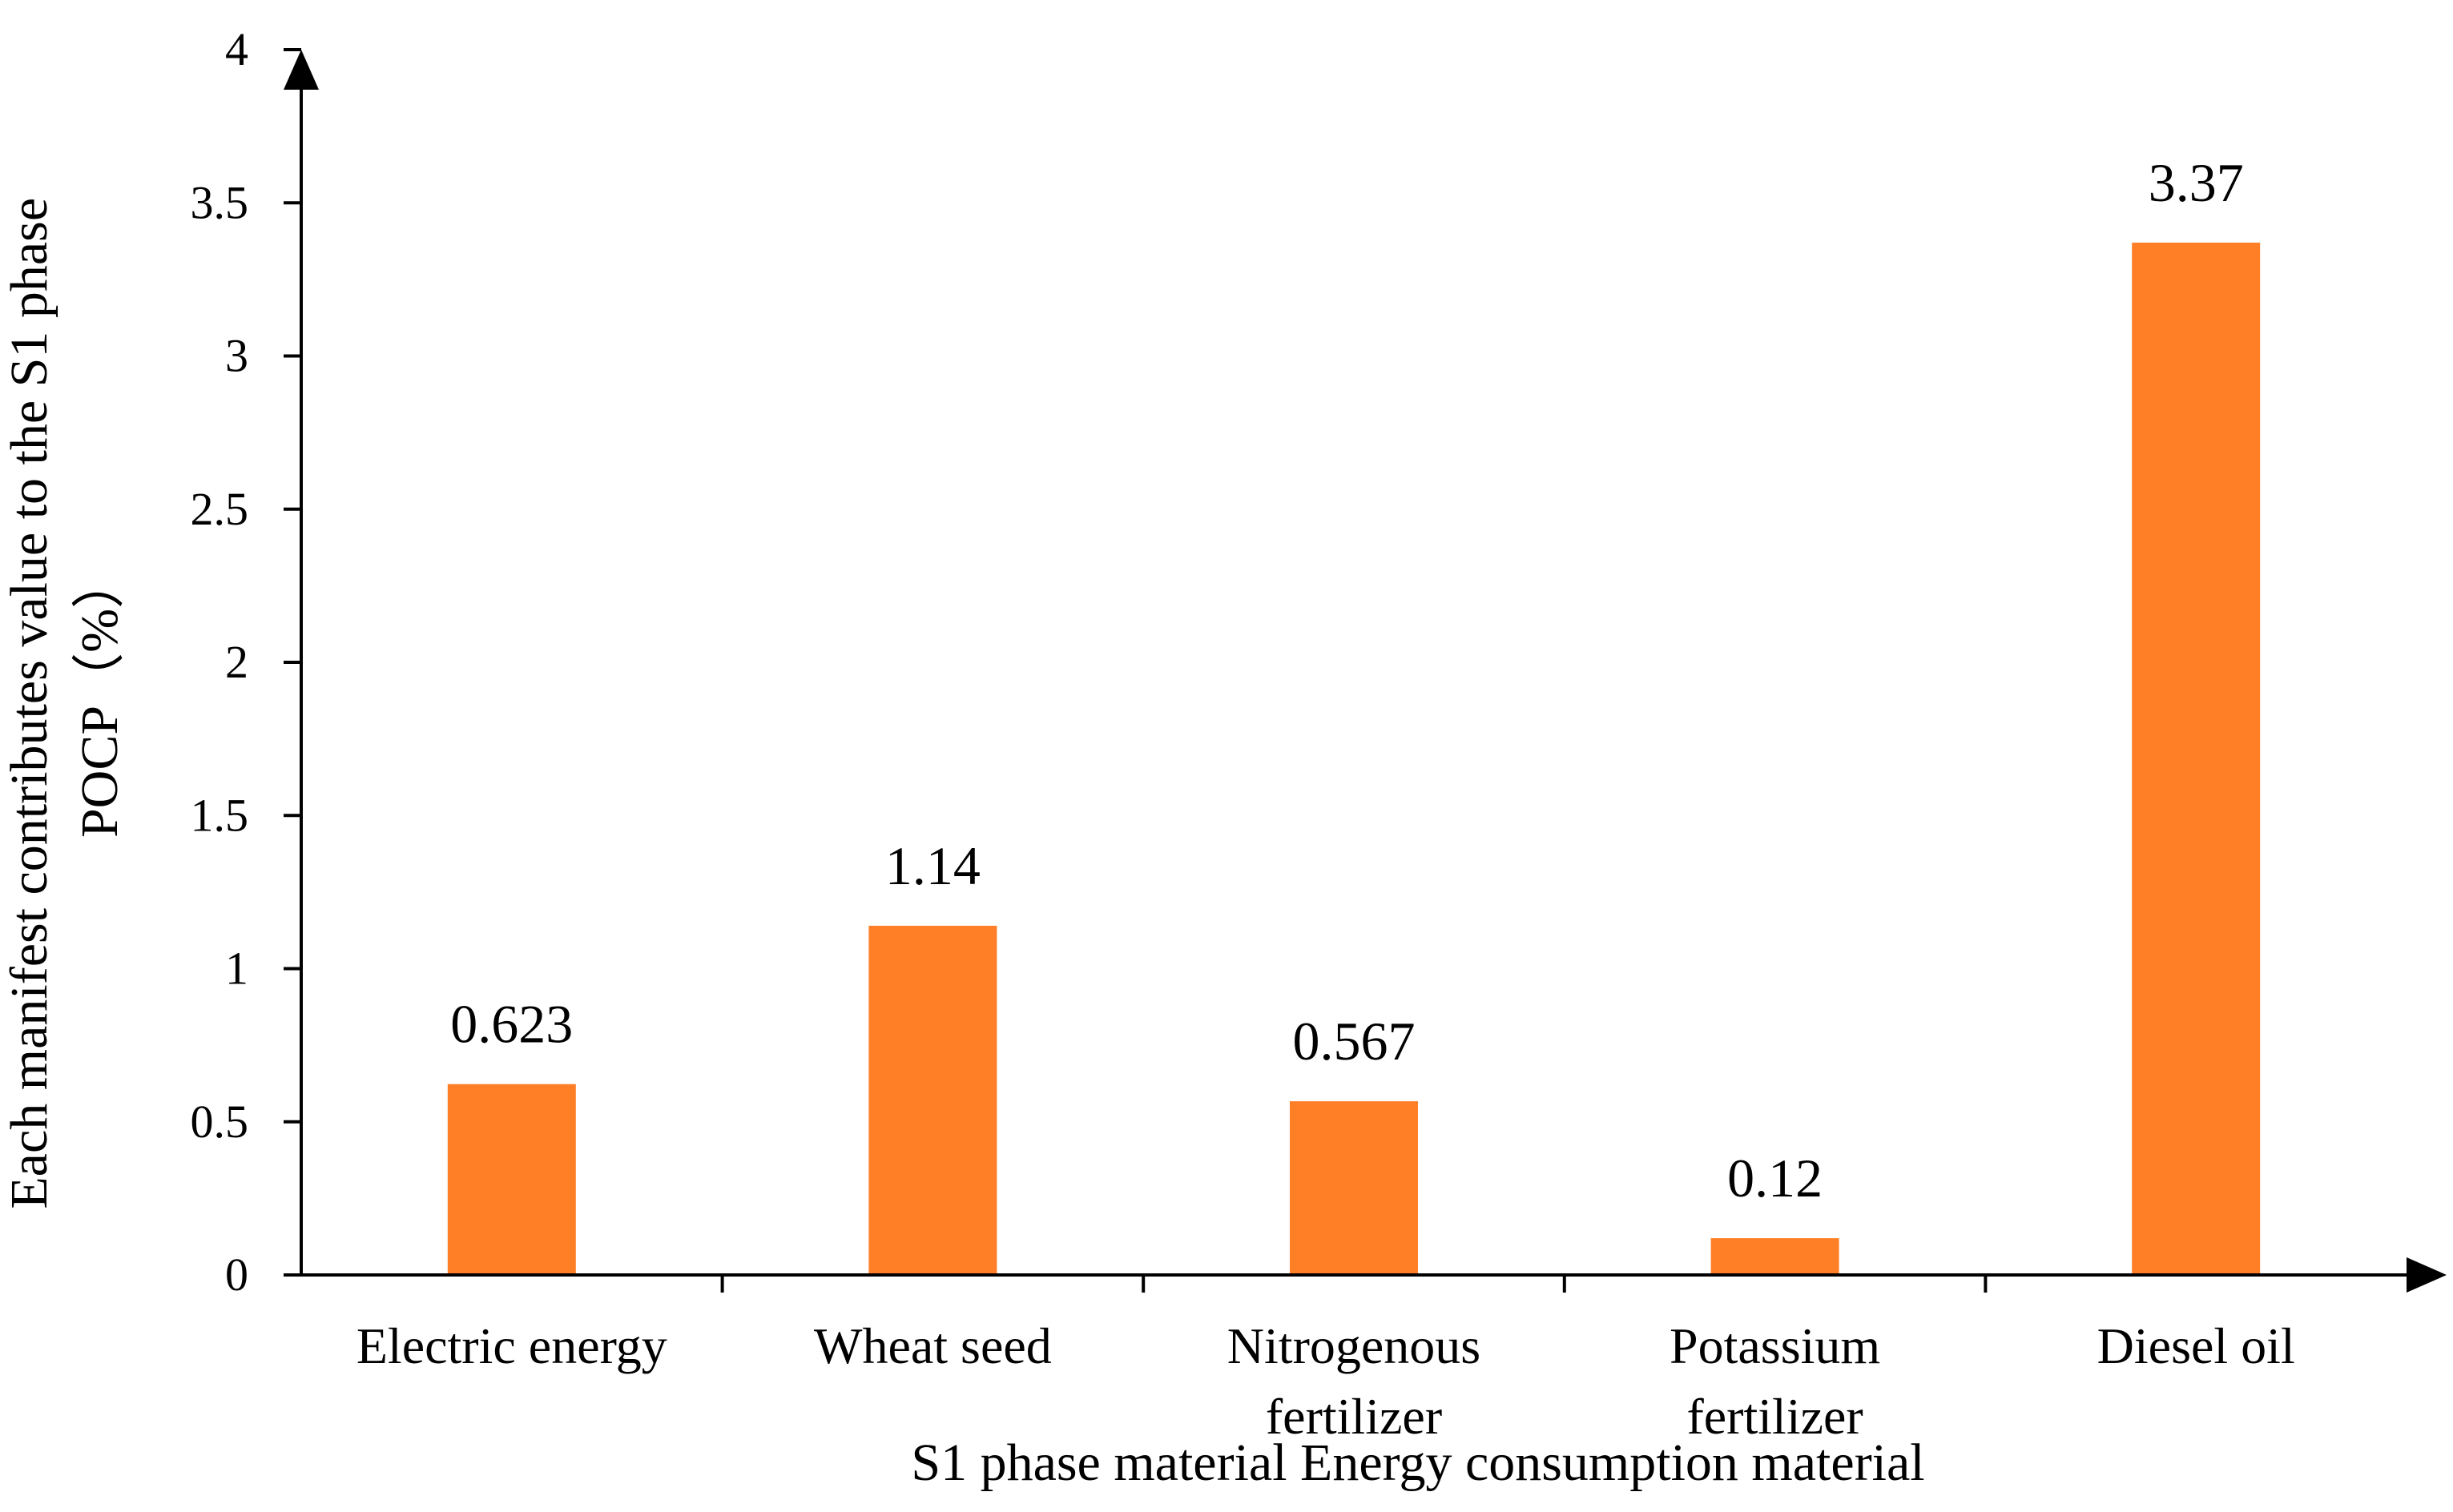 The height and width of the screenshot is (1512, 2453). What do you see at coordinates (1775, 1381) in the screenshot?
I see `x-category-label: Potassium fertilizer` at bounding box center [1775, 1381].